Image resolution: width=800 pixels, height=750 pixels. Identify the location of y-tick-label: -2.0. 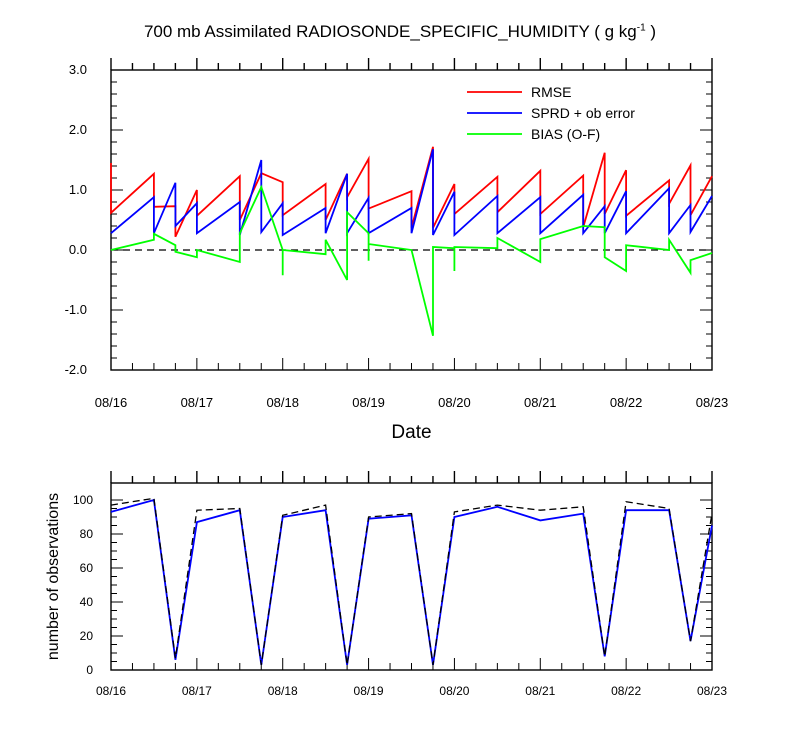
(76, 369).